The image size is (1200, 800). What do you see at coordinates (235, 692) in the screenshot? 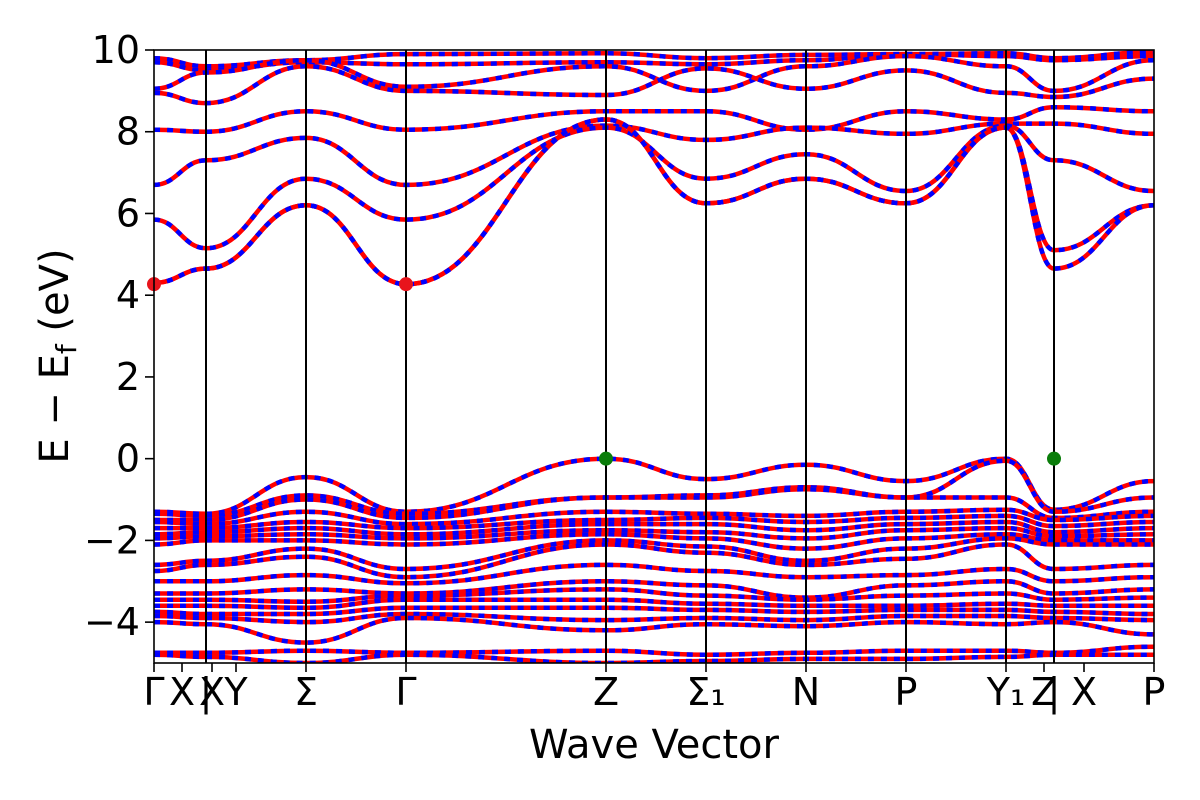
I see `x-tick-label-4: Y` at bounding box center [235, 692].